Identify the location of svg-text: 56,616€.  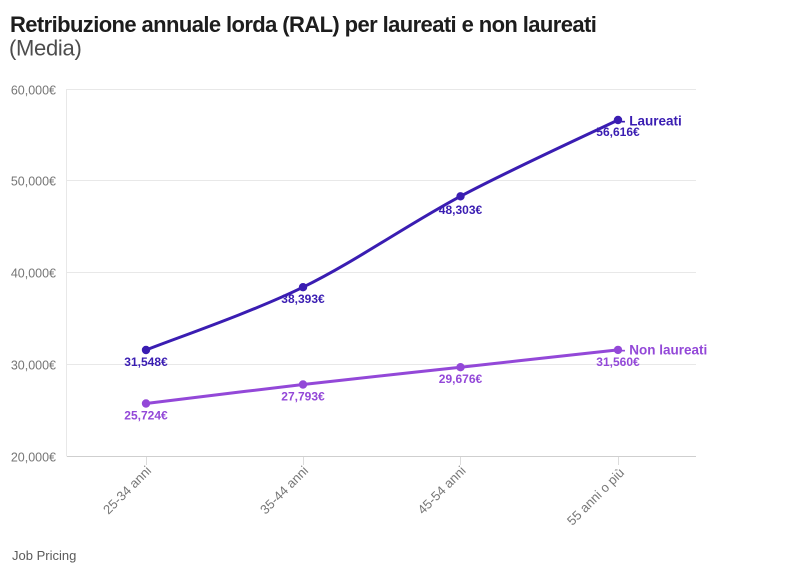
(618, 132).